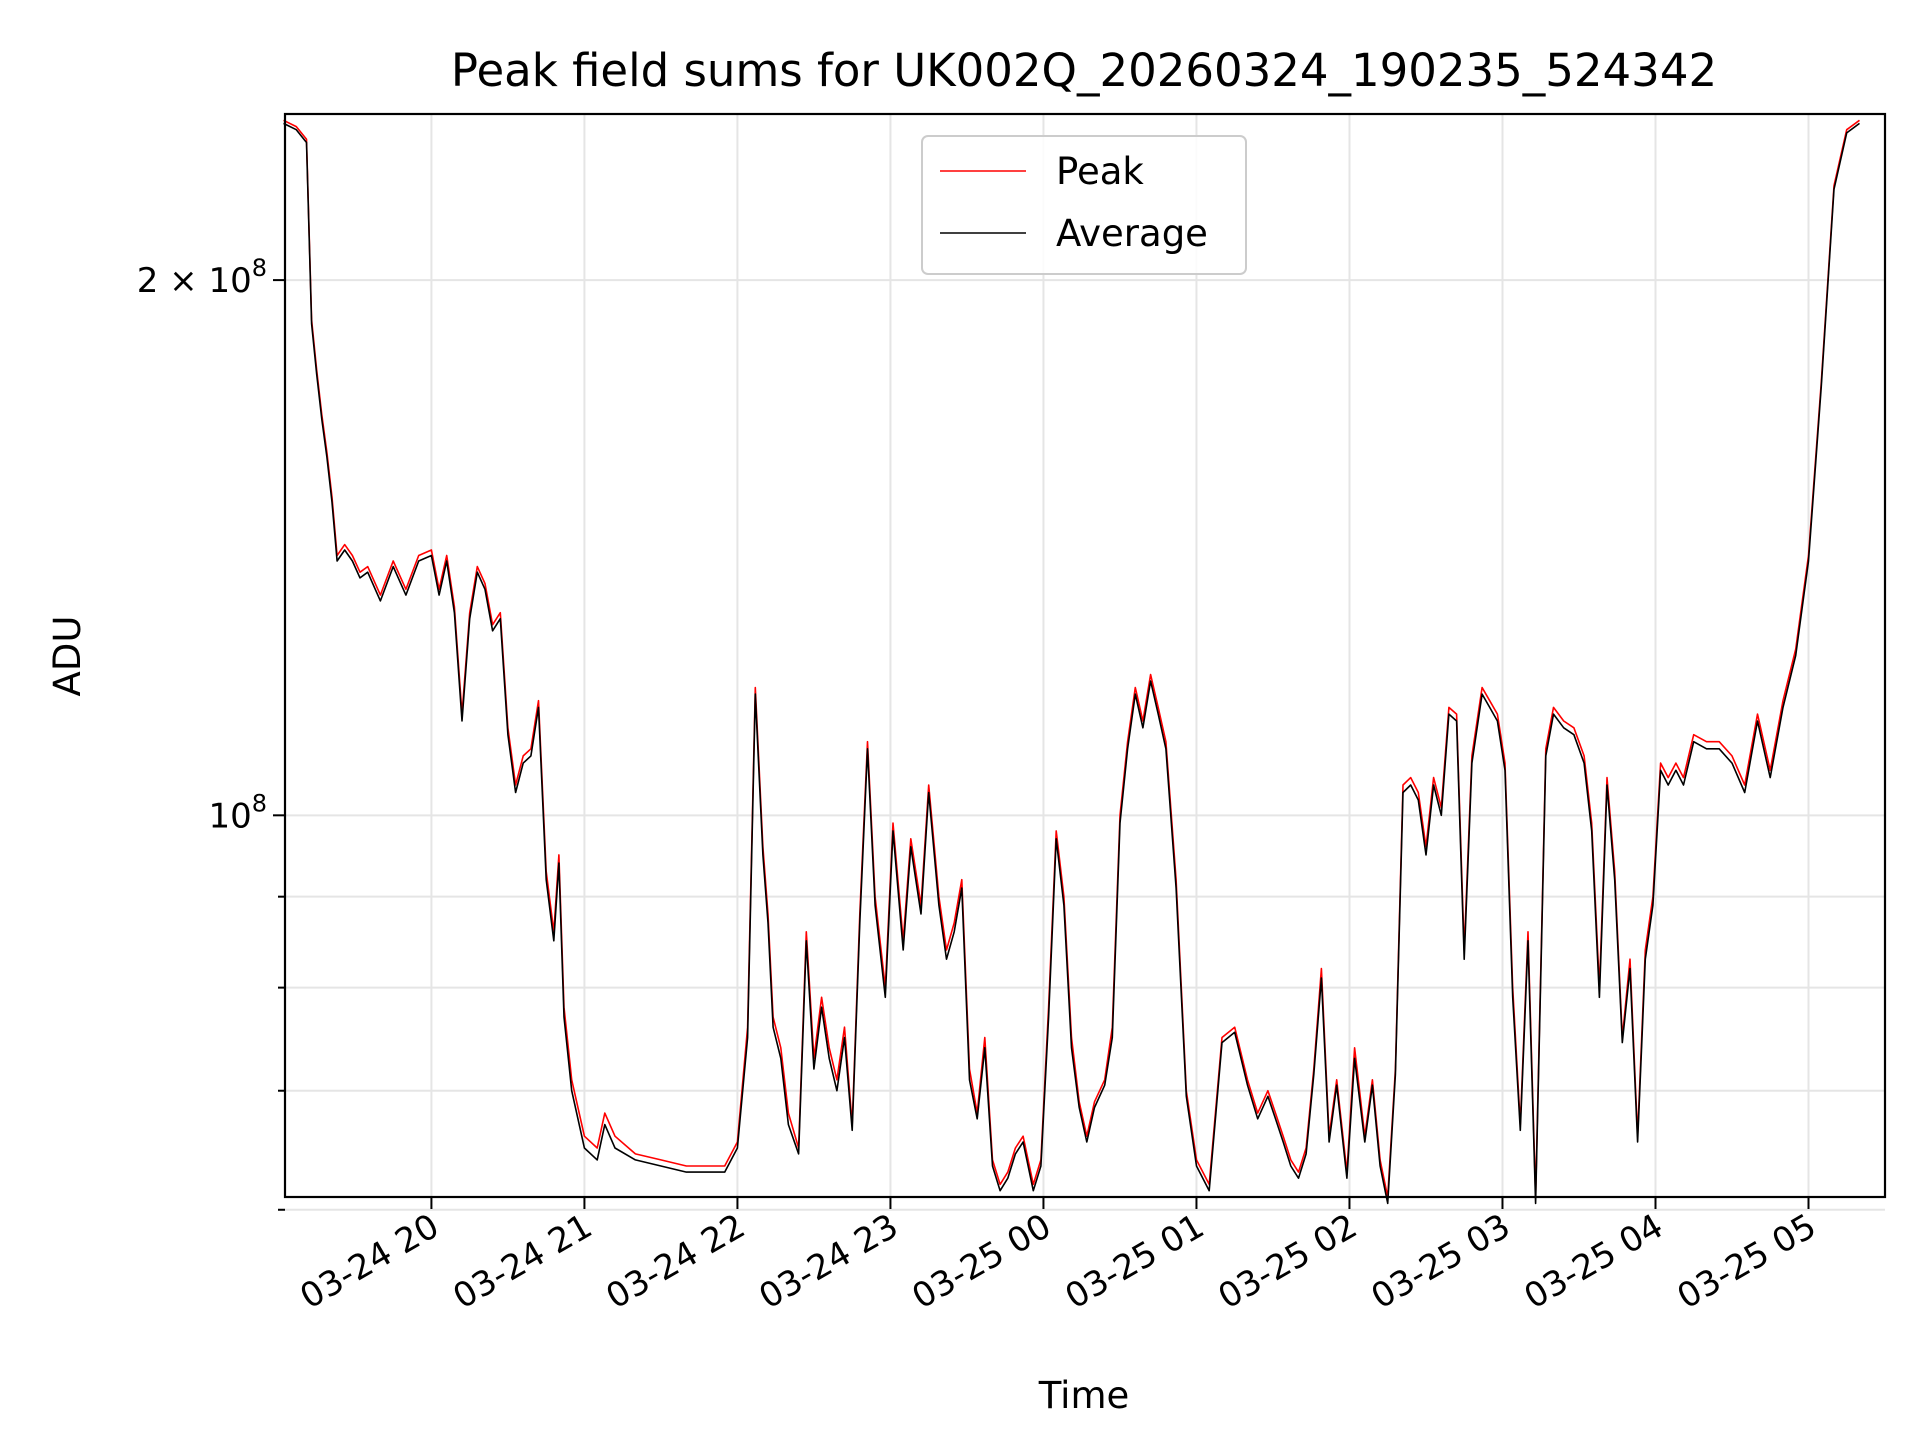  What do you see at coordinates (202, 277) in the screenshot?
I see `y-tick-label: 2 × 108` at bounding box center [202, 277].